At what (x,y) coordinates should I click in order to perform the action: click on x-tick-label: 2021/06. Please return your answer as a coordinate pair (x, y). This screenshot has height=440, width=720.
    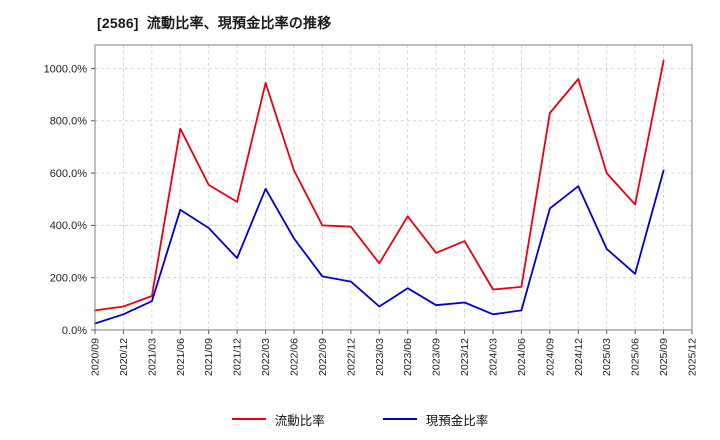
    Looking at the image, I should click on (181, 357).